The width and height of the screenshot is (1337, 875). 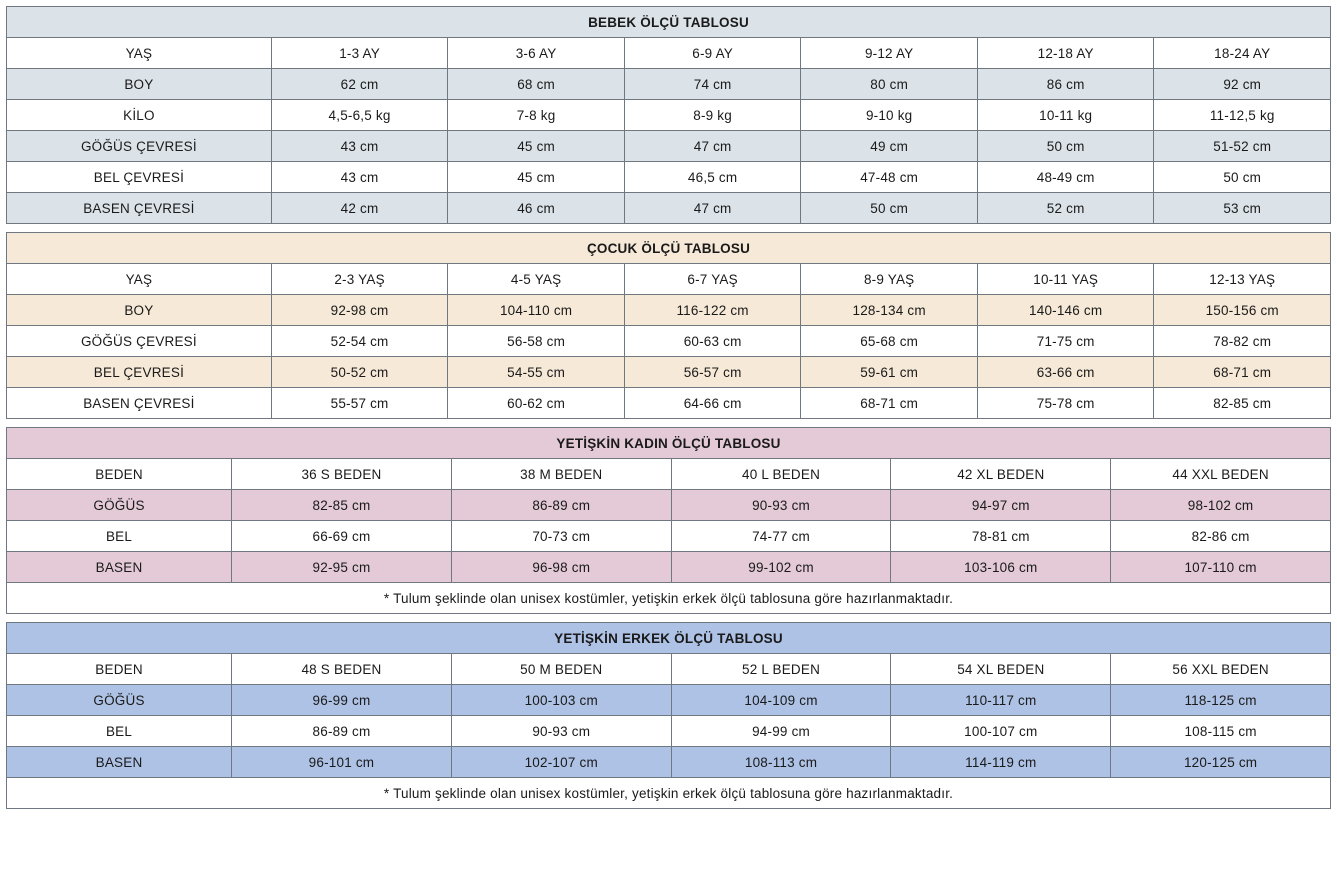 What do you see at coordinates (712, 115) in the screenshot?
I see `data-cell: 8-9 kg` at bounding box center [712, 115].